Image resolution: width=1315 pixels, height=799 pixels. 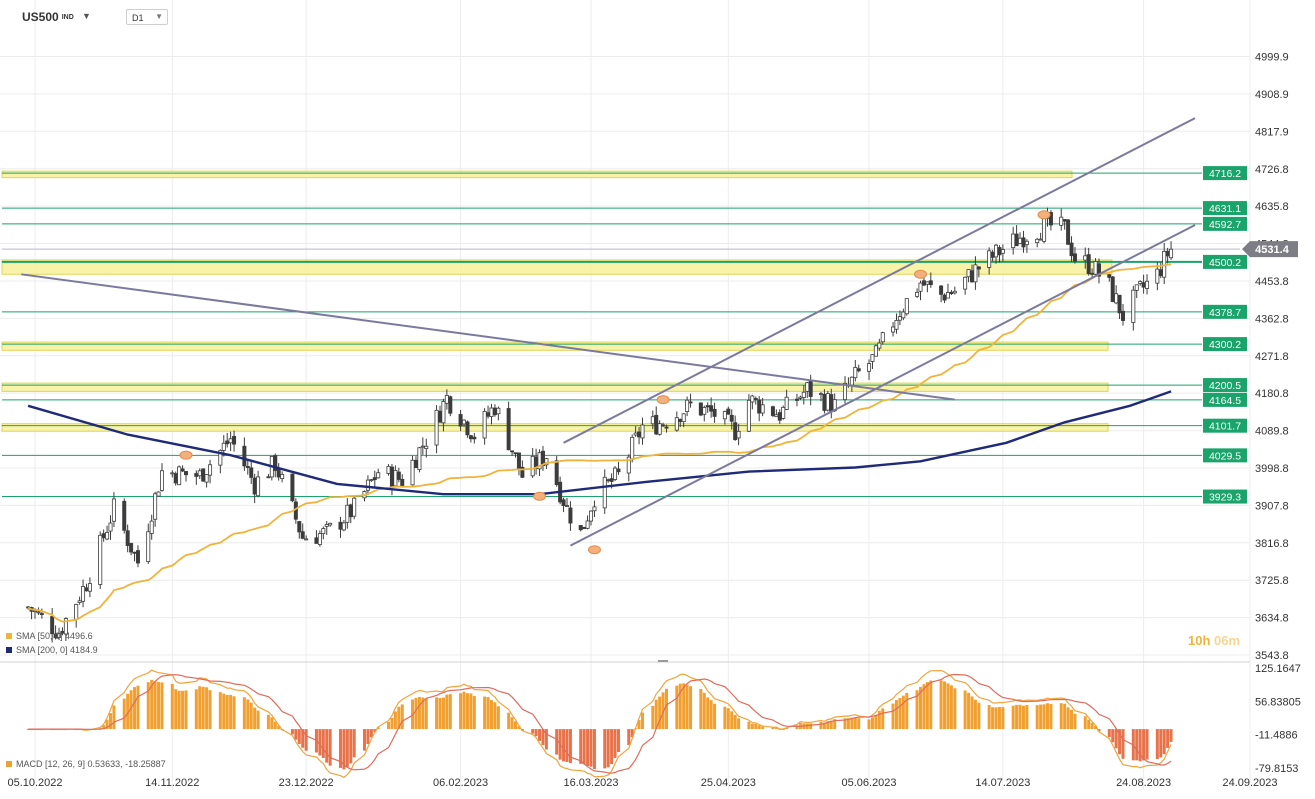 I want to click on symbol-dropdown-icon: ▼, so click(x=86, y=16).